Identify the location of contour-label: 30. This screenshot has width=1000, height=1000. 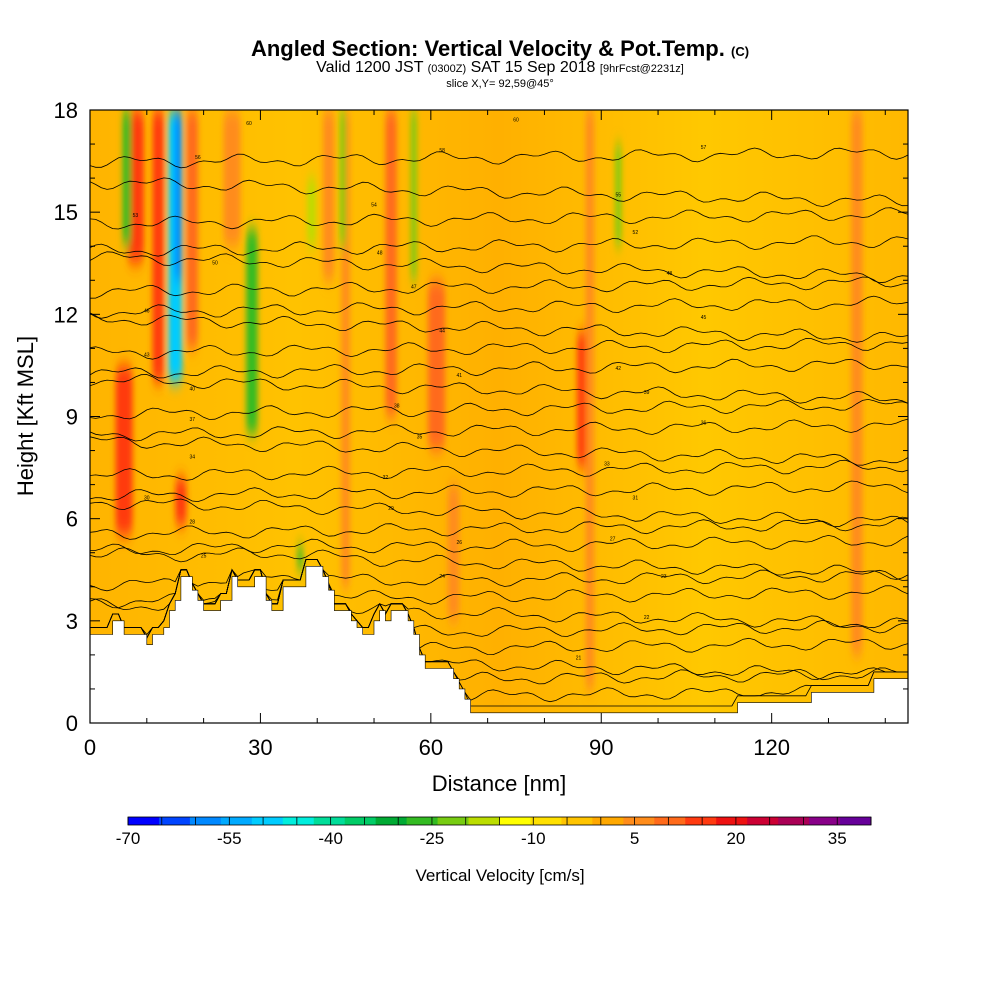
(147, 499).